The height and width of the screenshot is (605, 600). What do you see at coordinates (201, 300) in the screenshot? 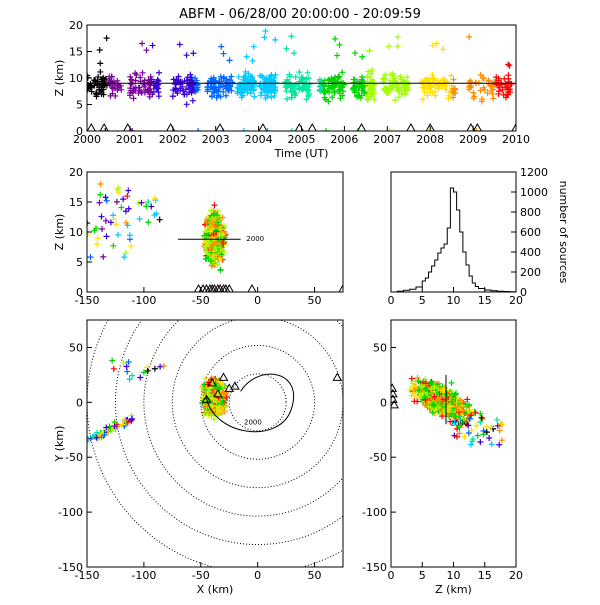
I see `x-tick-label: -50` at bounding box center [201, 300].